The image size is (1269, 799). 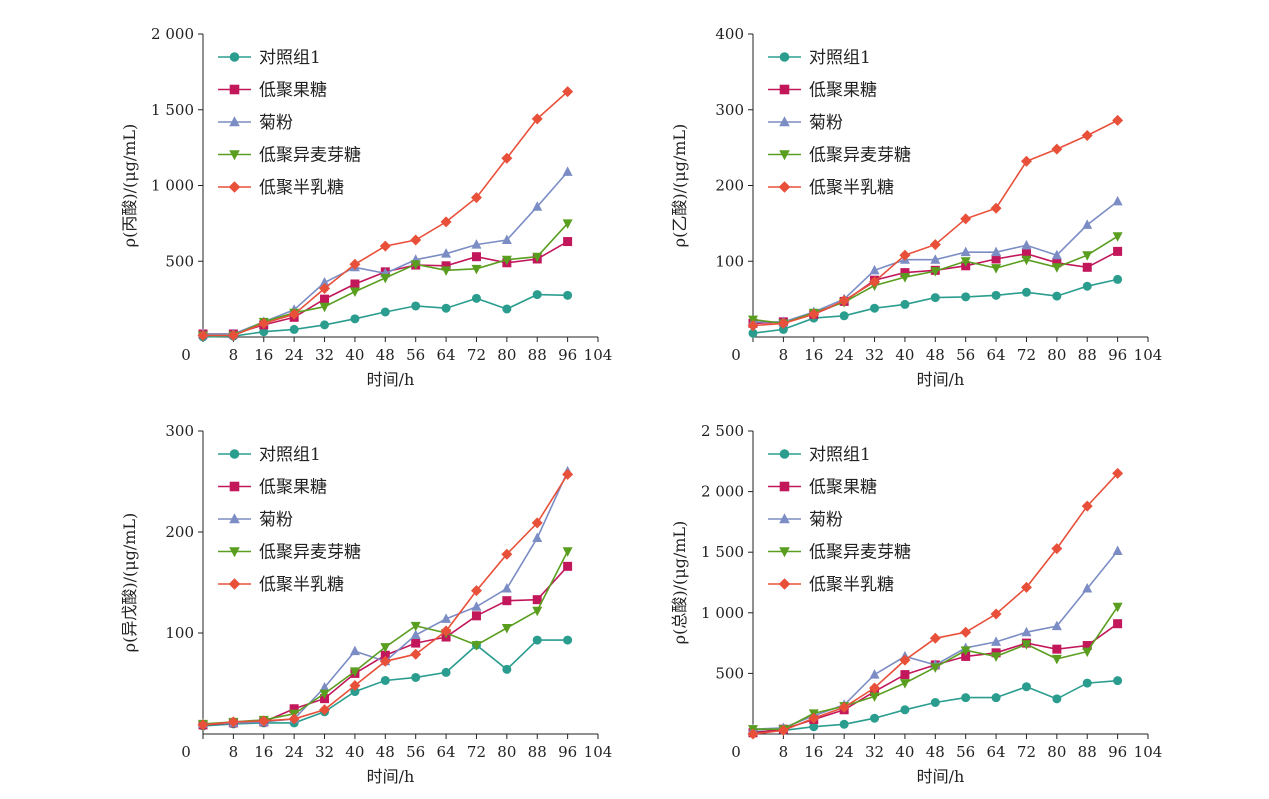 What do you see at coordinates (729, 673) in the screenshot?
I see `y-tick-label: 500` at bounding box center [729, 673].